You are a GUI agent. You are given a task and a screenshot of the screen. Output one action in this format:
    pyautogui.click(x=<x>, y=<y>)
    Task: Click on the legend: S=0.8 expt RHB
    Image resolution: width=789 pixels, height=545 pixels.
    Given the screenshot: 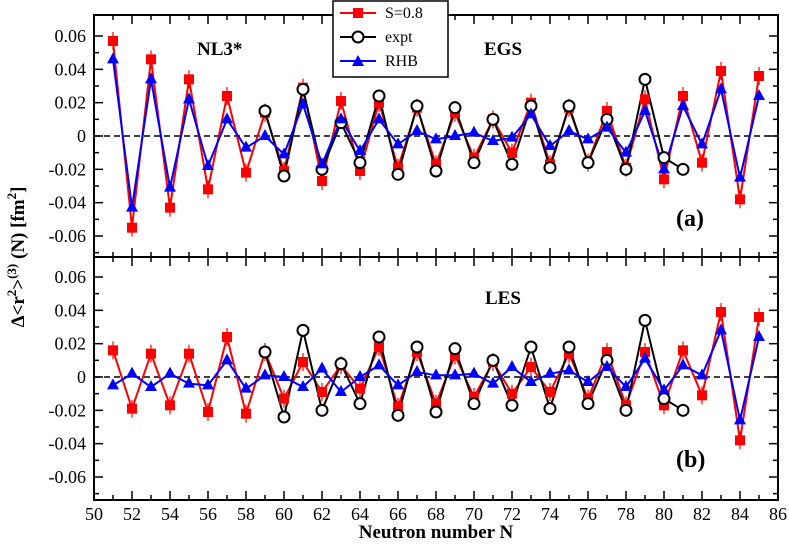 What is the action you would take?
    pyautogui.click(x=390, y=39)
    